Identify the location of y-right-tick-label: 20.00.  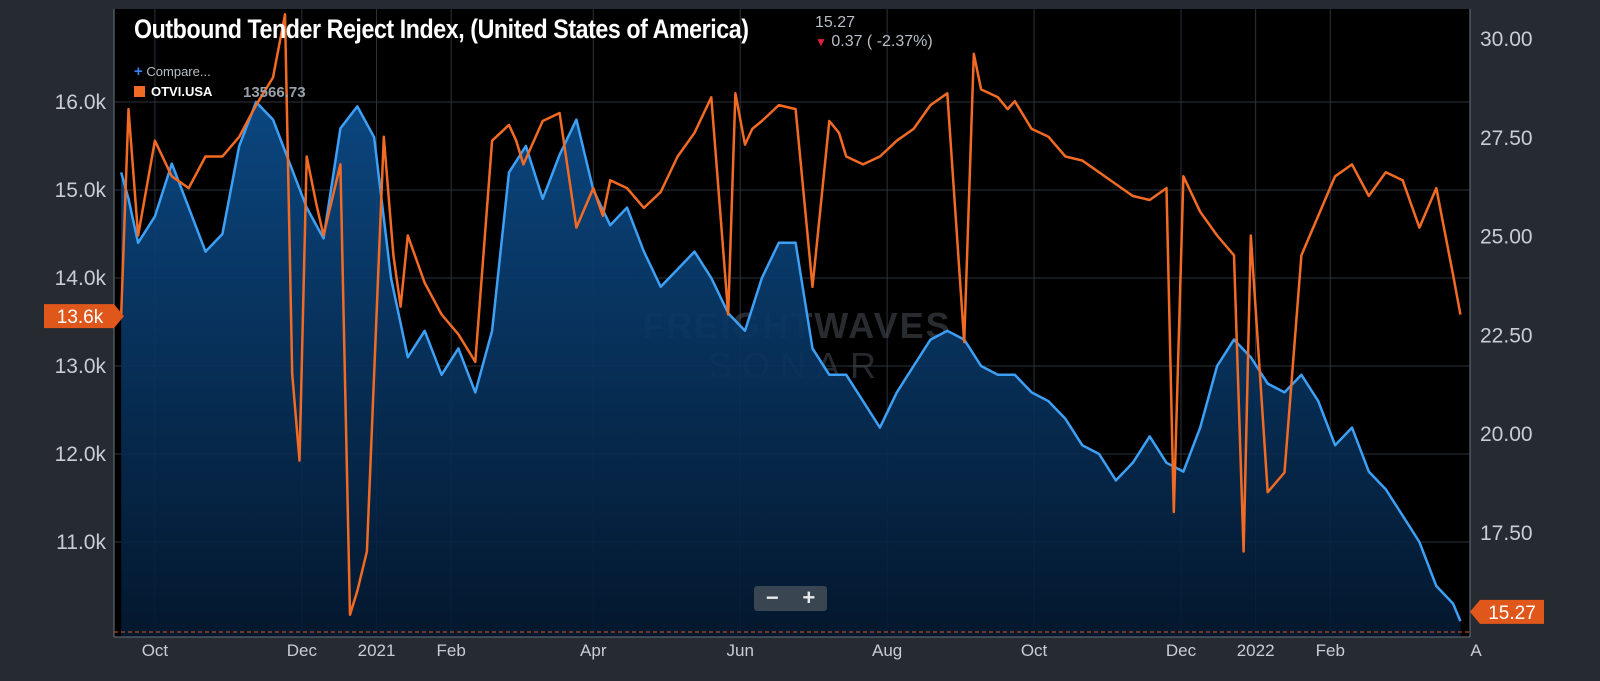
(1506, 434).